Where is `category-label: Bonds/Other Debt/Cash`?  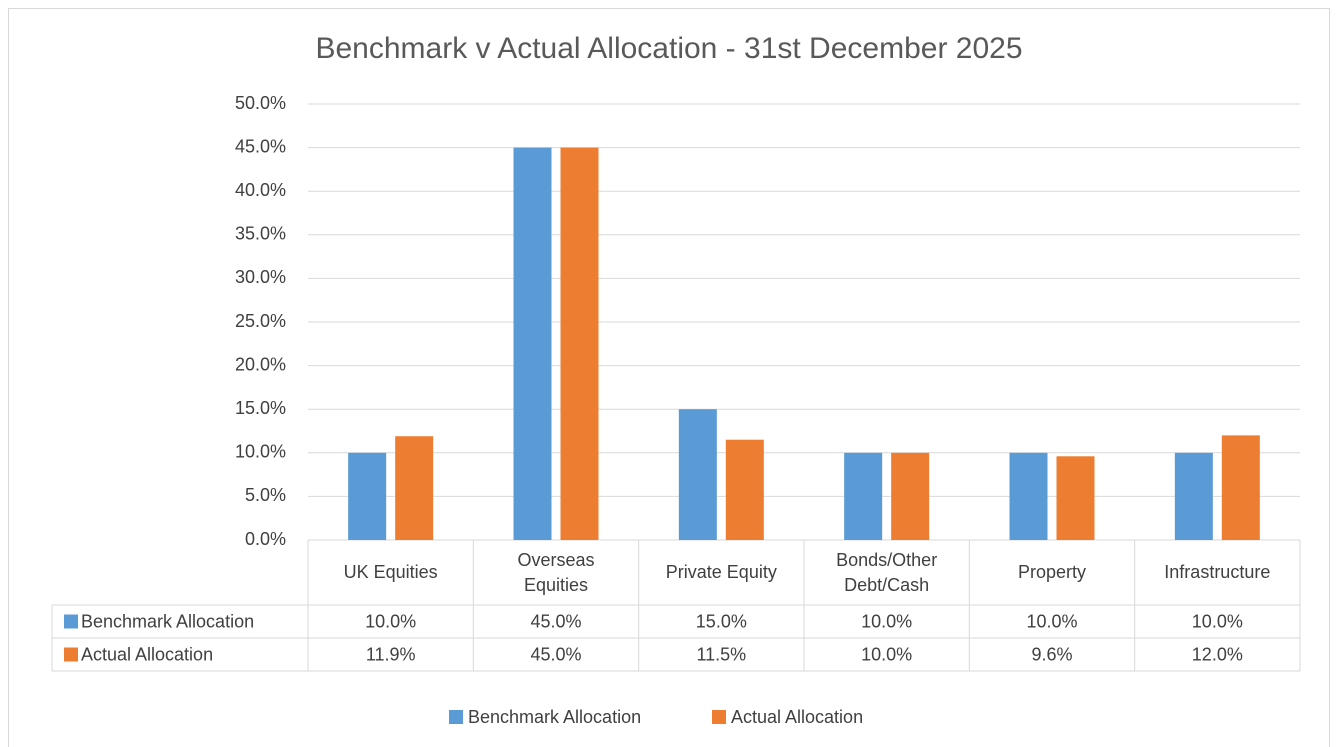
category-label: Bonds/Other Debt/Cash is located at coordinates (887, 572).